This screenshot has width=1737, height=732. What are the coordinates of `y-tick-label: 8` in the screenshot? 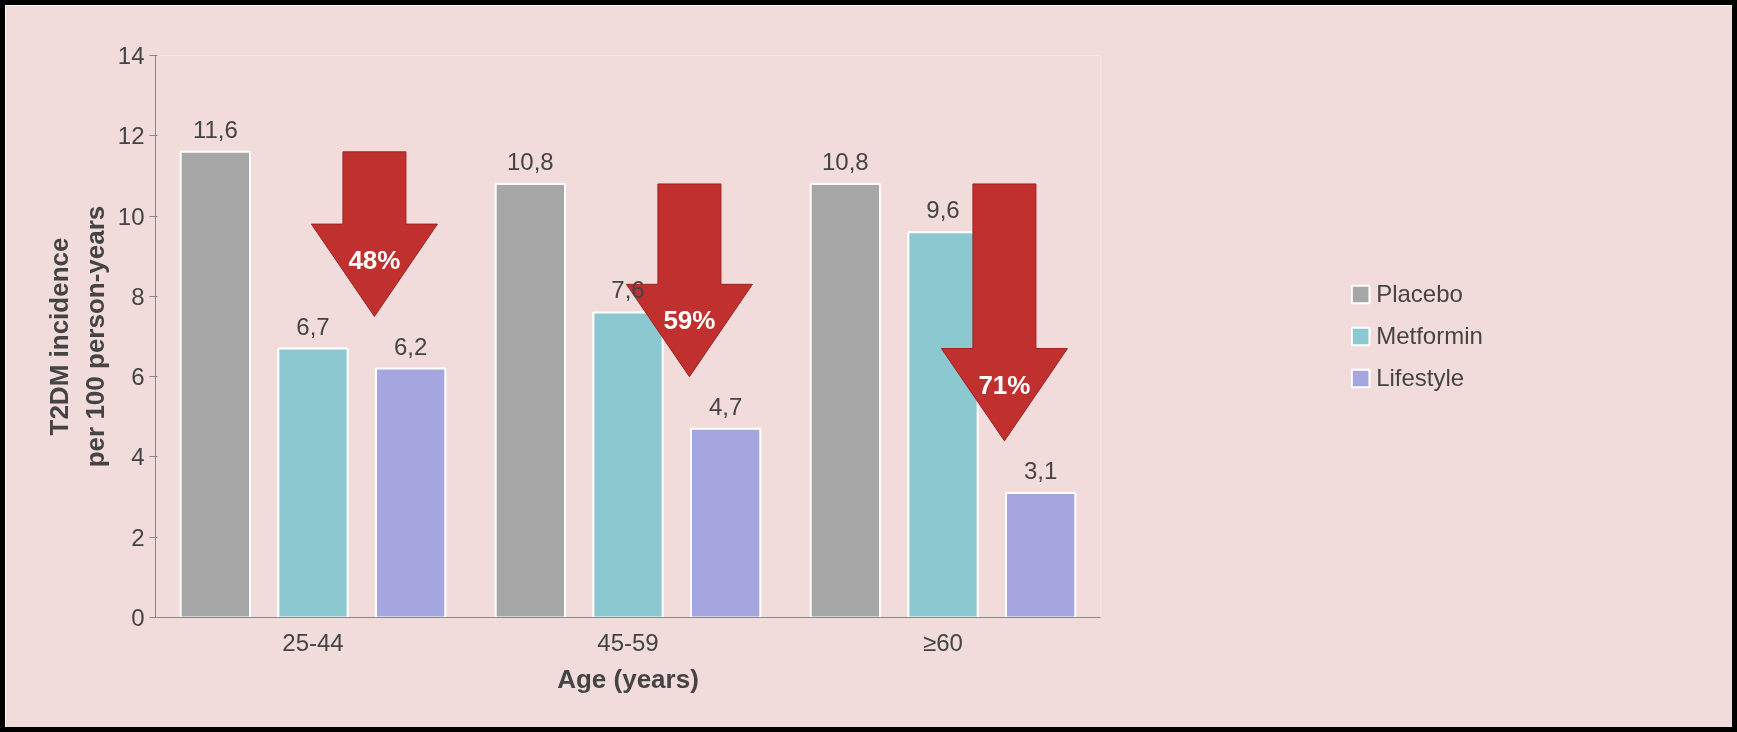 It's located at (138, 296).